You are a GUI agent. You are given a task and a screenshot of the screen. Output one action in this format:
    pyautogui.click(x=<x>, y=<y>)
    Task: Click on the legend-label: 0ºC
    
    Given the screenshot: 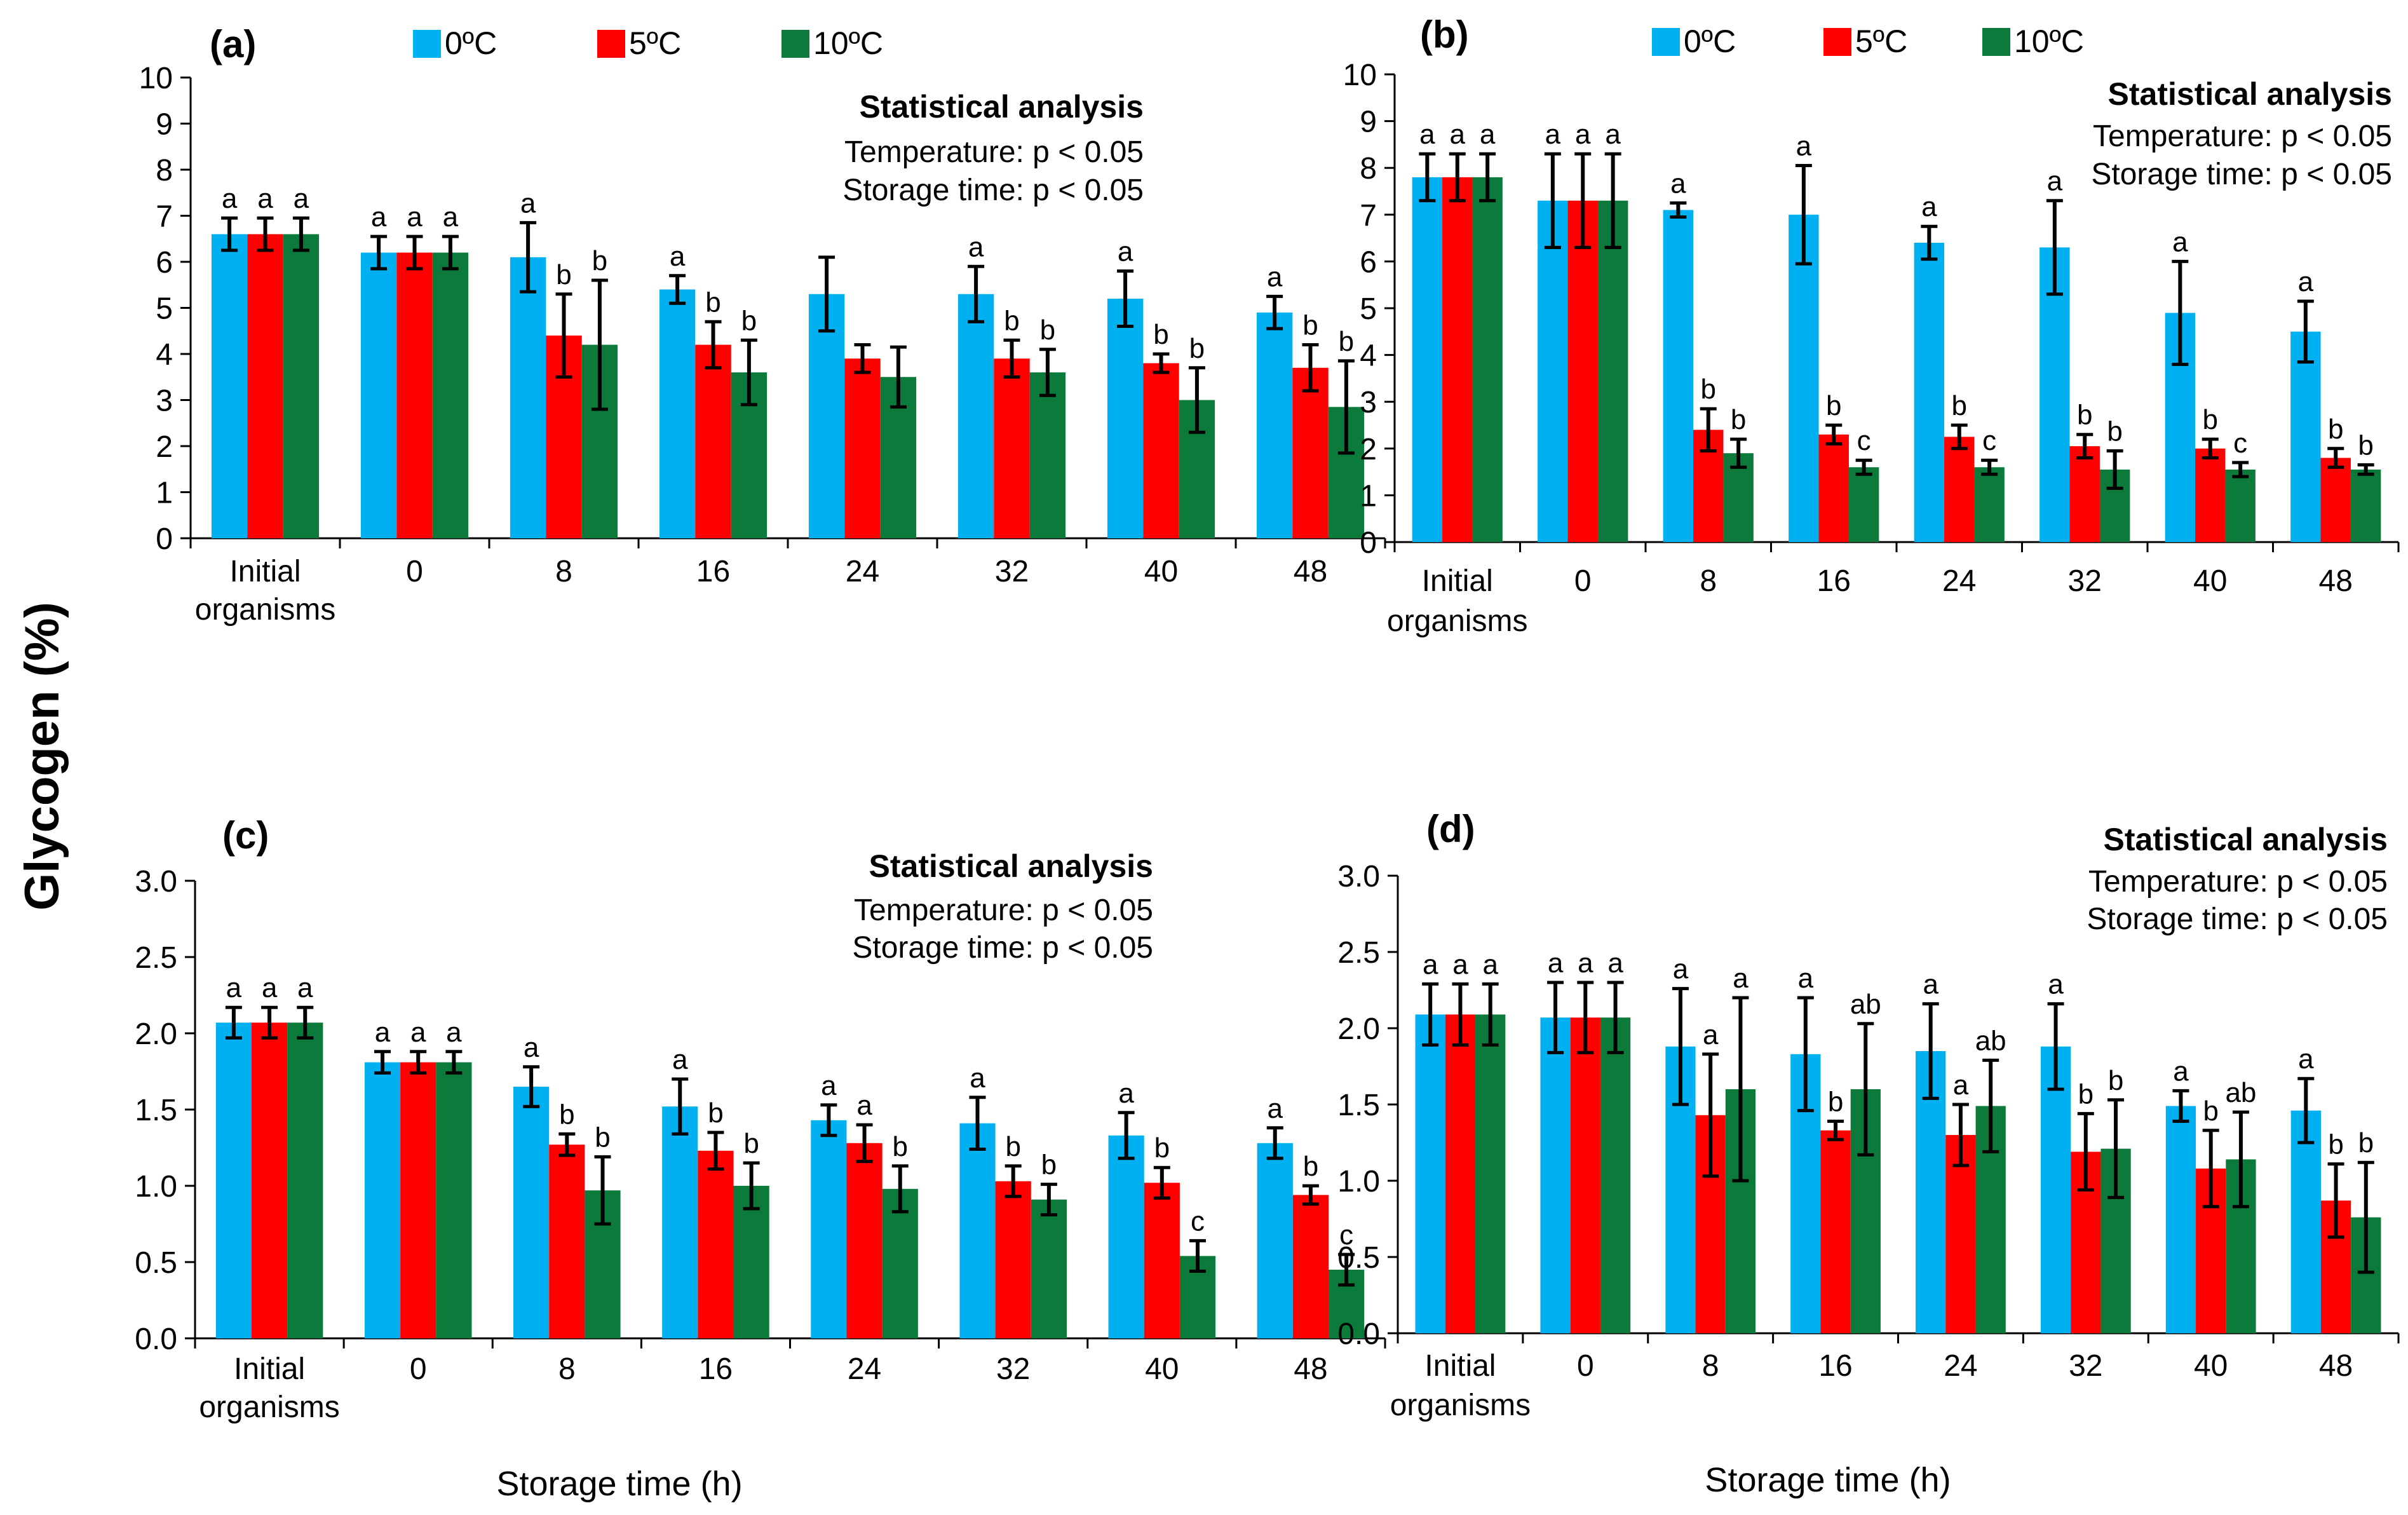 What is the action you would take?
    pyautogui.click(x=1710, y=41)
    